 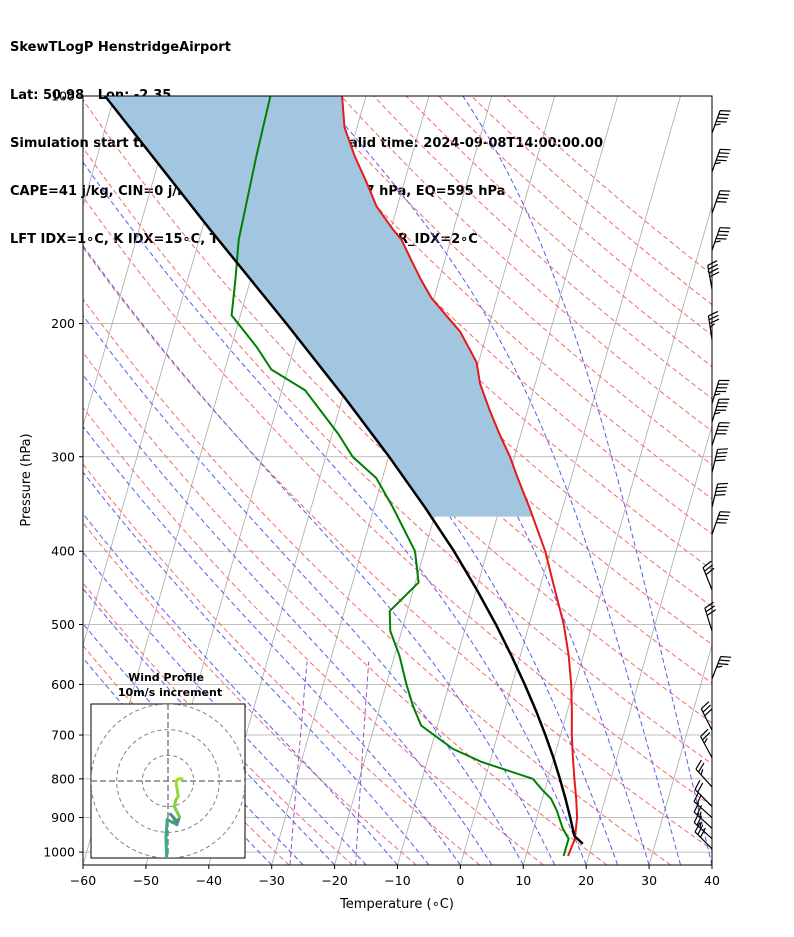 What do you see at coordinates (63, 817) in the screenshot?
I see `y-tick-label: 900` at bounding box center [63, 817].